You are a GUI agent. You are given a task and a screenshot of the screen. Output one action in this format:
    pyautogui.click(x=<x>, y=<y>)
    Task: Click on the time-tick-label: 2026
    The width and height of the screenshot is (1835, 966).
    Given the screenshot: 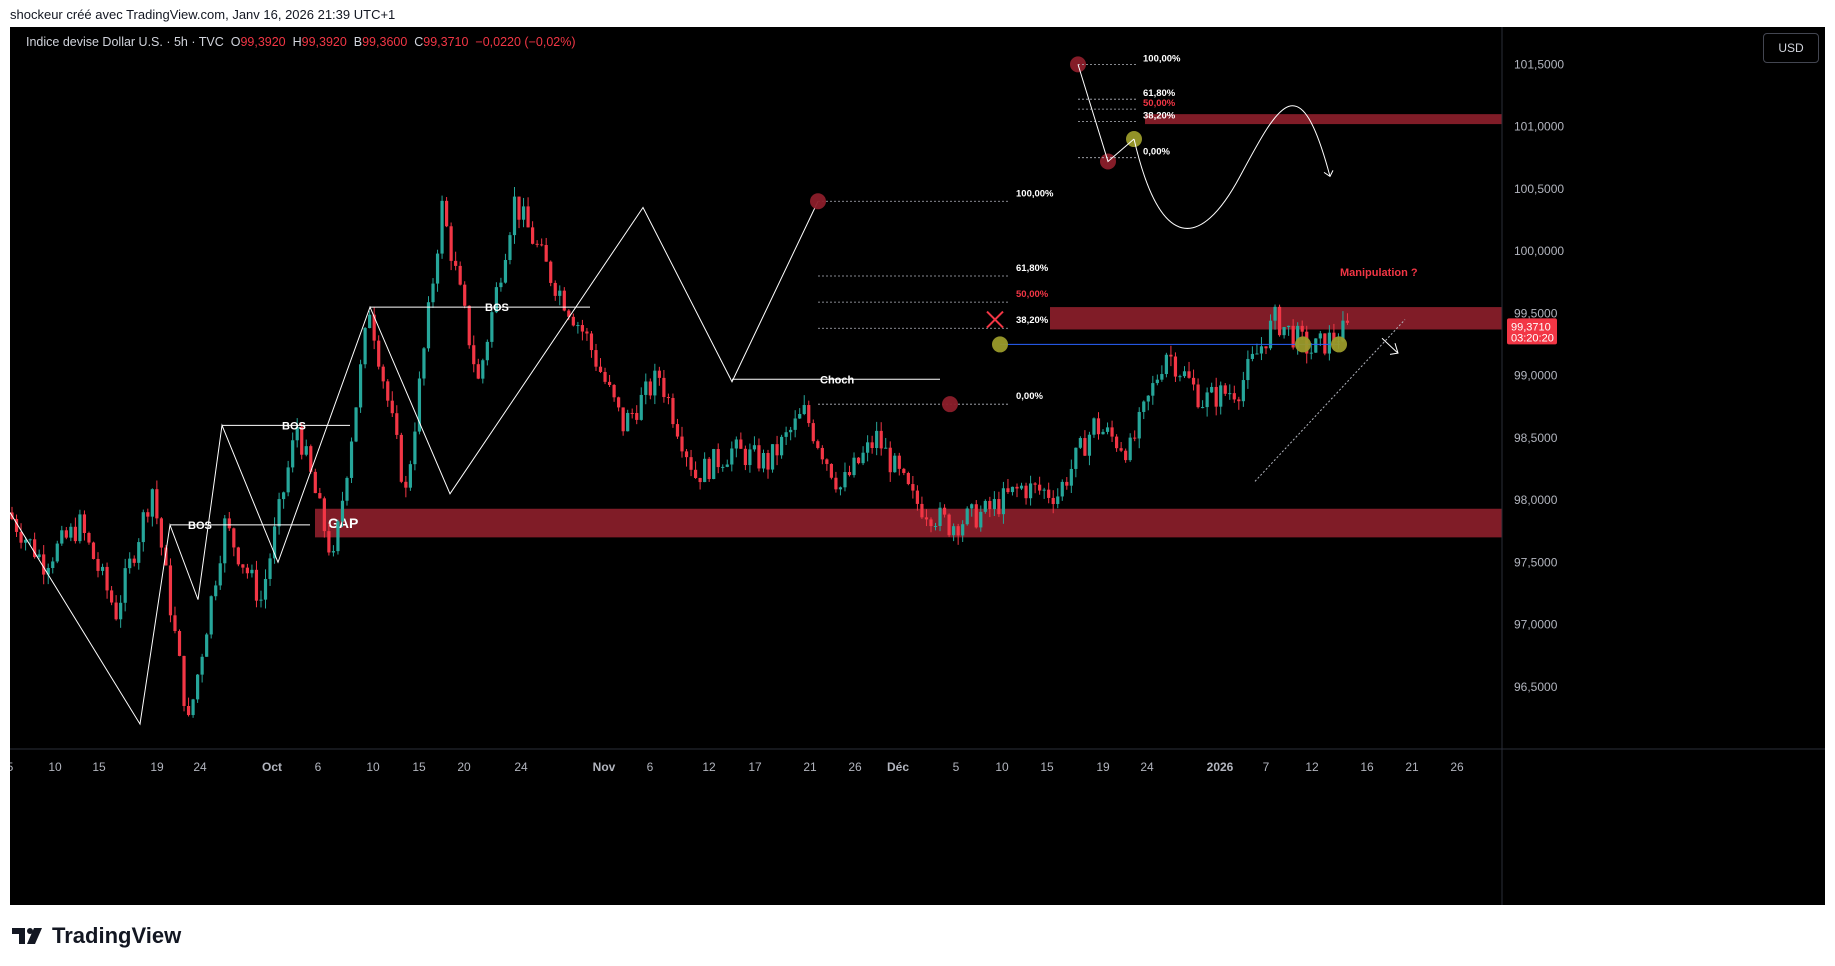 What is the action you would take?
    pyautogui.click(x=1220, y=767)
    